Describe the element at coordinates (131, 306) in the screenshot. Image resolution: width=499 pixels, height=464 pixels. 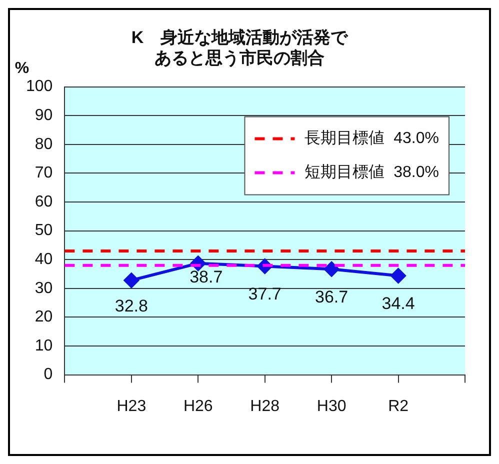
I see `data-label: 32.8` at that location.